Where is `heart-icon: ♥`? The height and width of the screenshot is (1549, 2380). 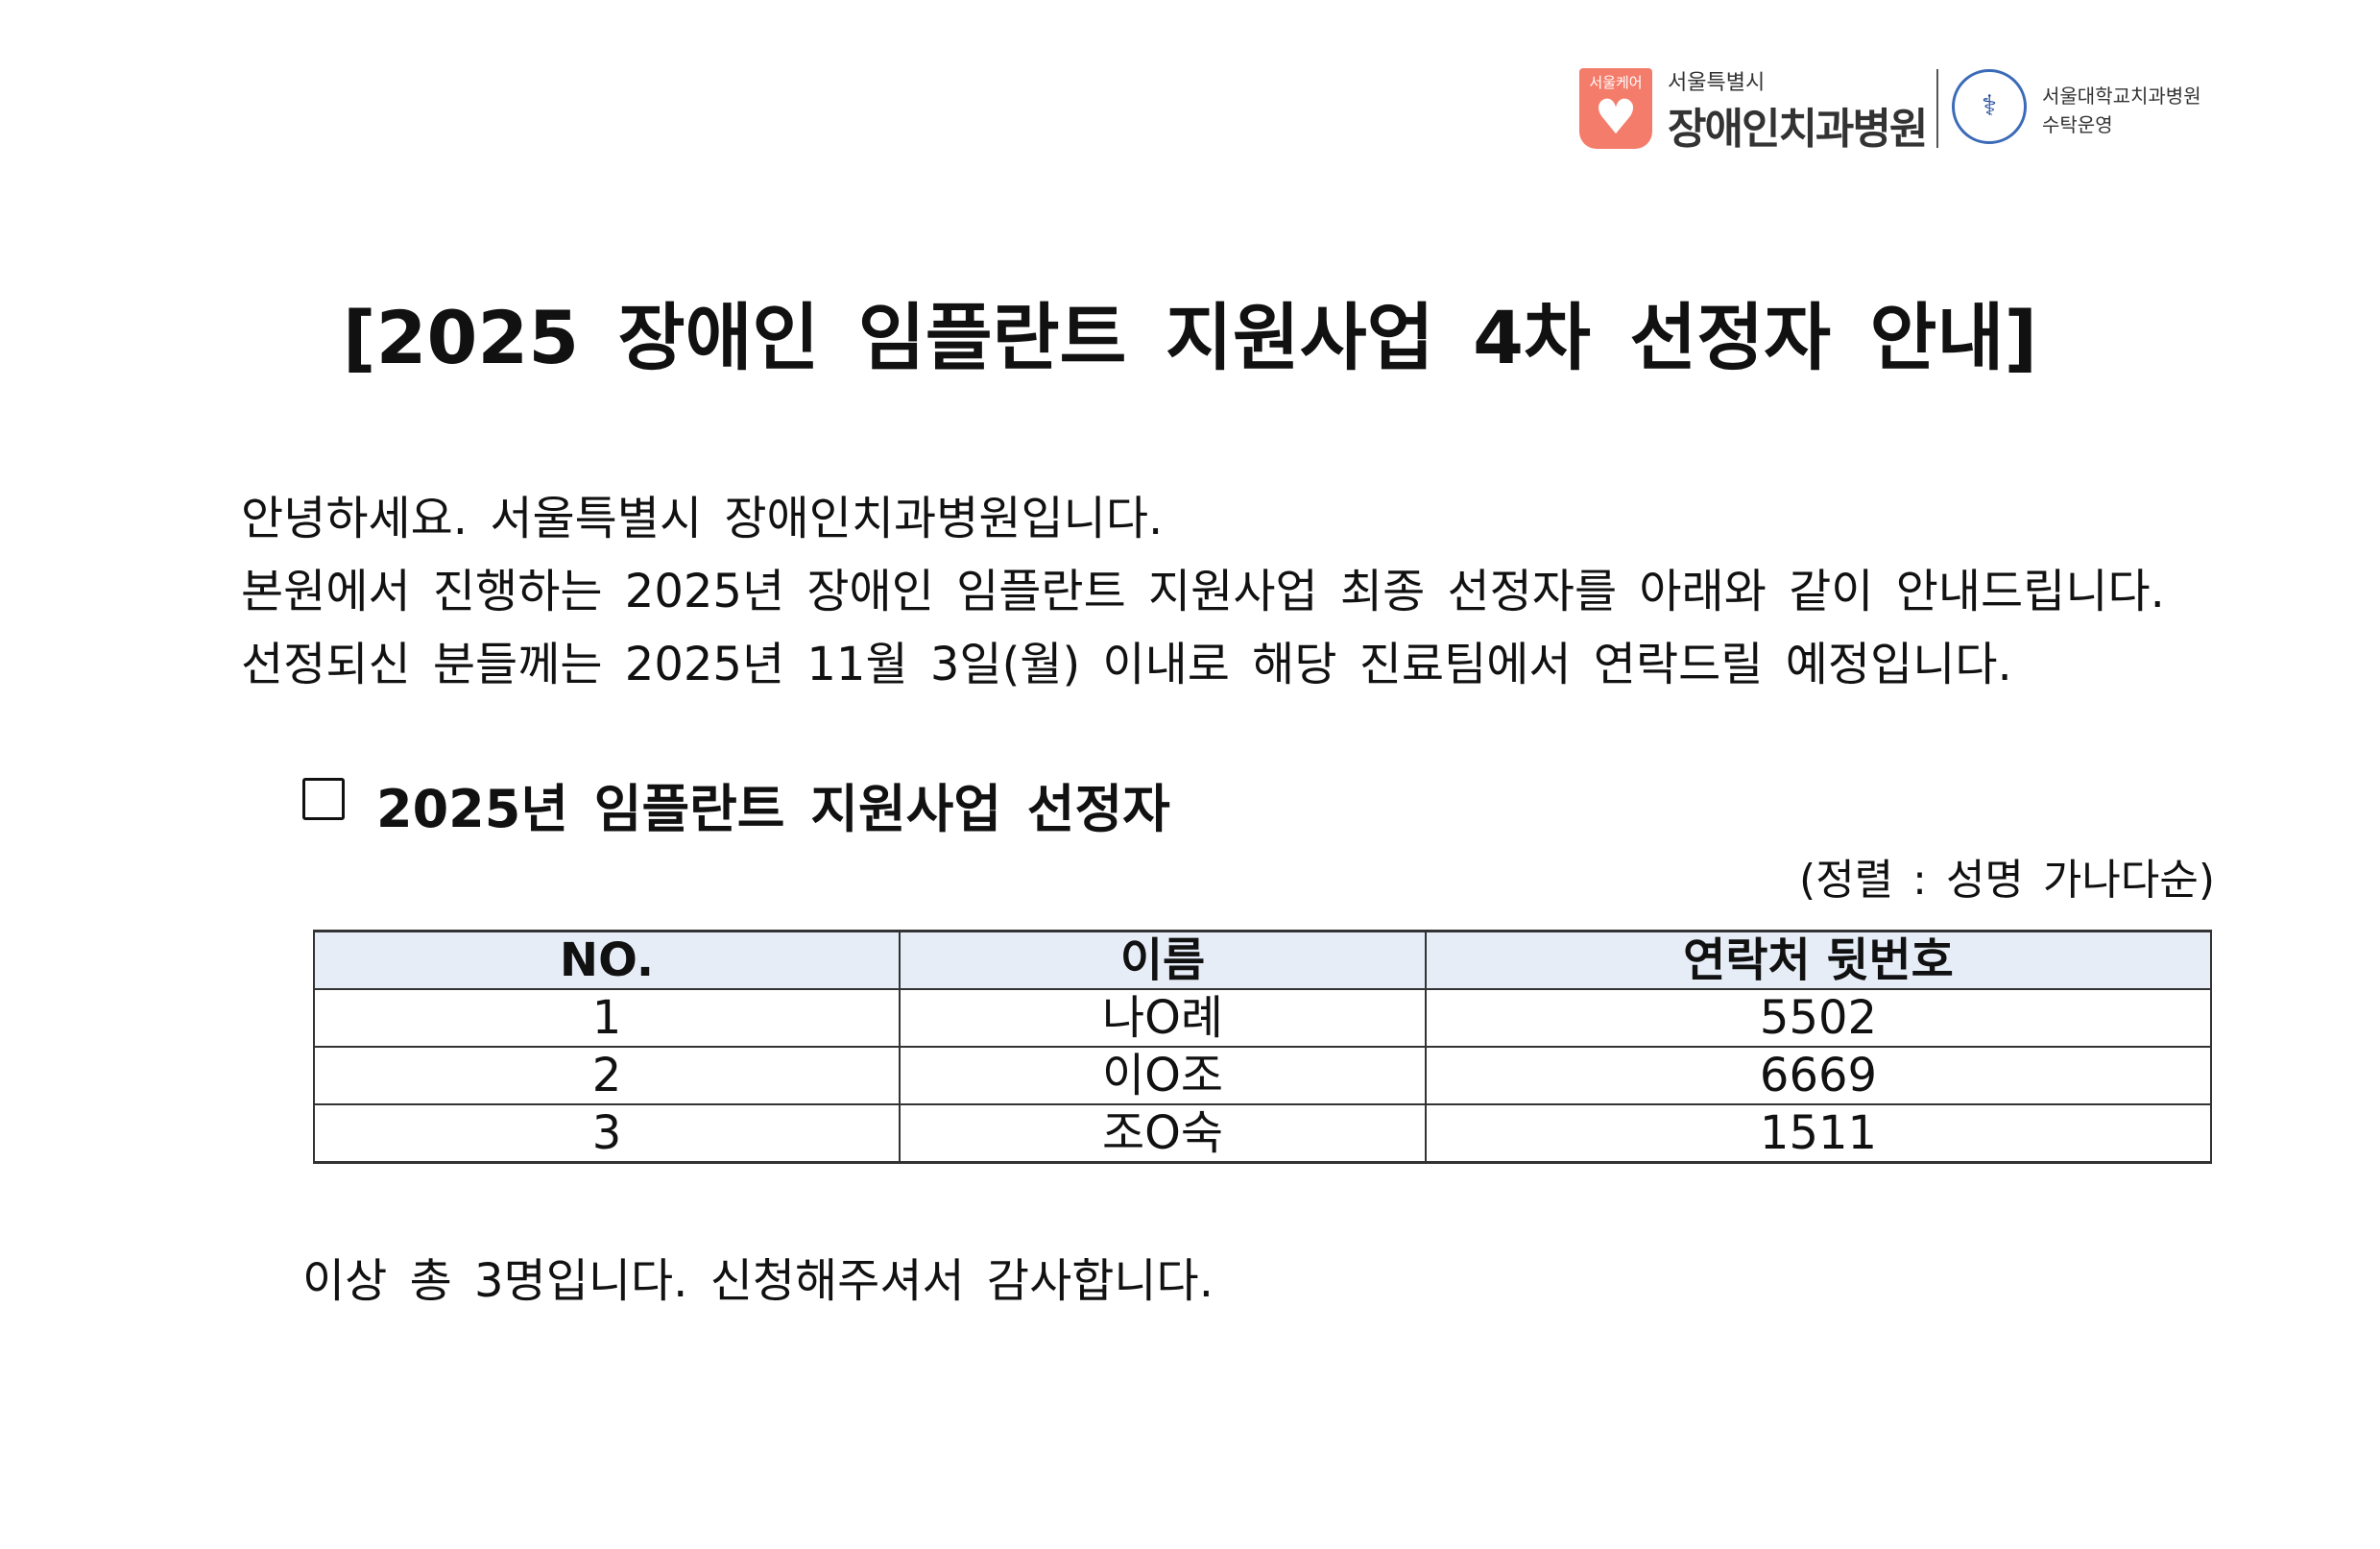 heart-icon: ♥ is located at coordinates (1616, 117).